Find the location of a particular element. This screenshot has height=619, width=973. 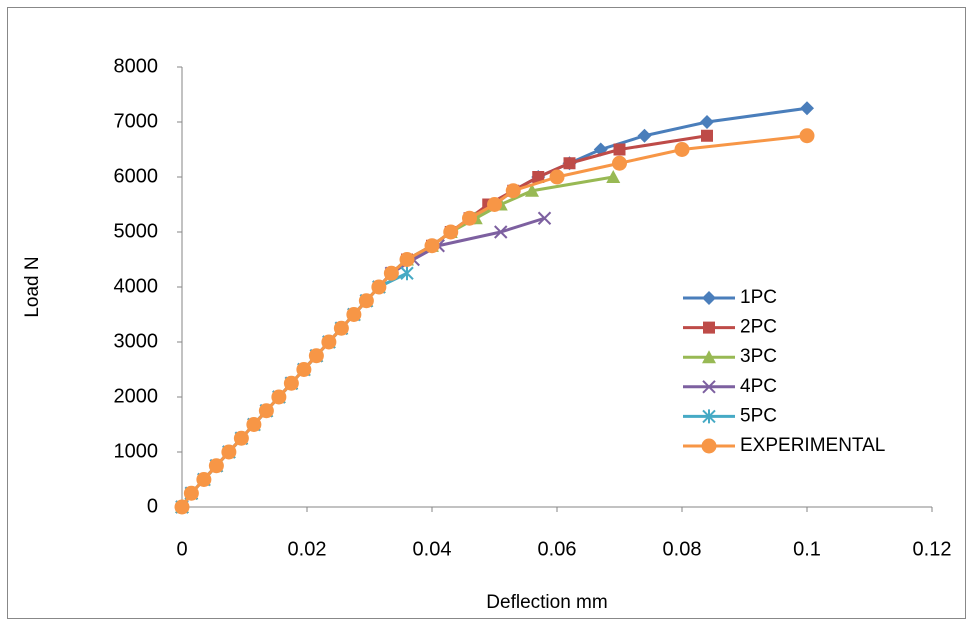

x-tick-label: 0.06 is located at coordinates (557, 549).